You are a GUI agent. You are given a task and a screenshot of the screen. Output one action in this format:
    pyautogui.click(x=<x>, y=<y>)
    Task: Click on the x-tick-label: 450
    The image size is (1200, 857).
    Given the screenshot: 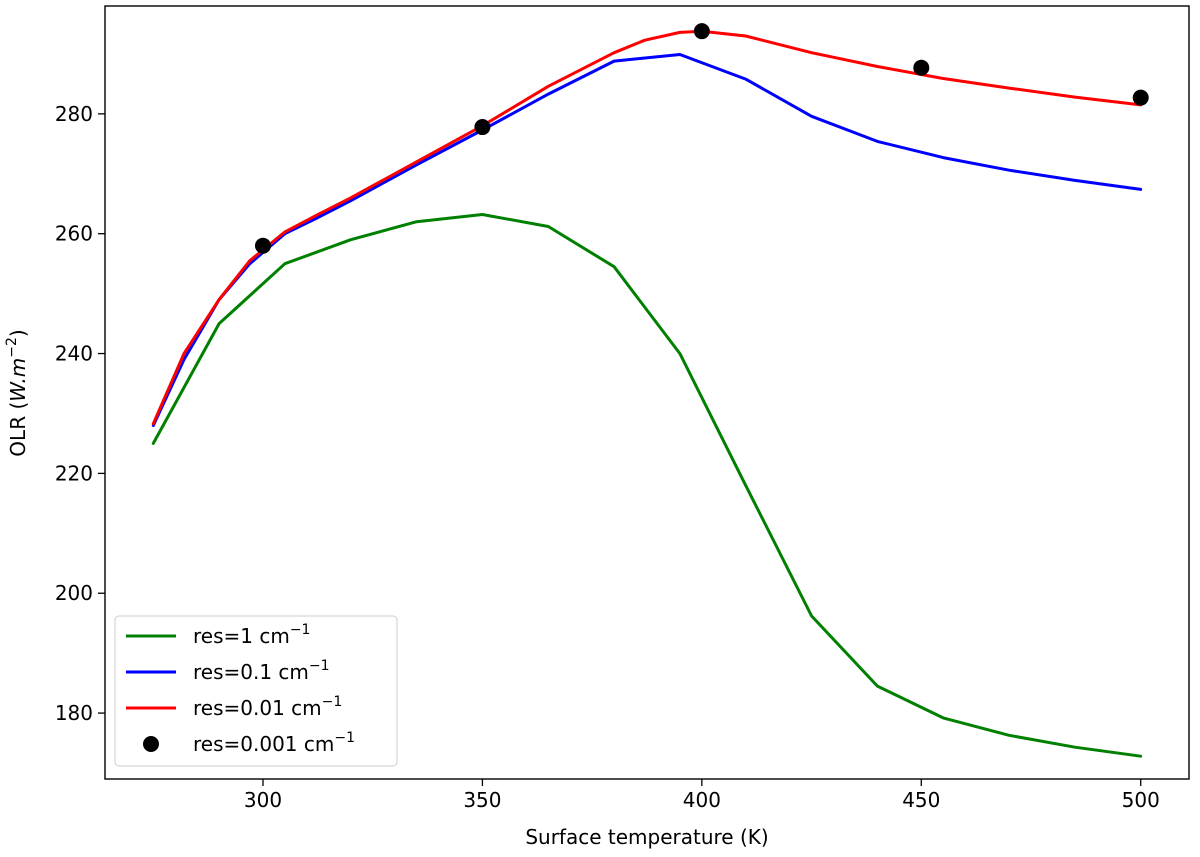 What is the action you would take?
    pyautogui.click(x=921, y=800)
    